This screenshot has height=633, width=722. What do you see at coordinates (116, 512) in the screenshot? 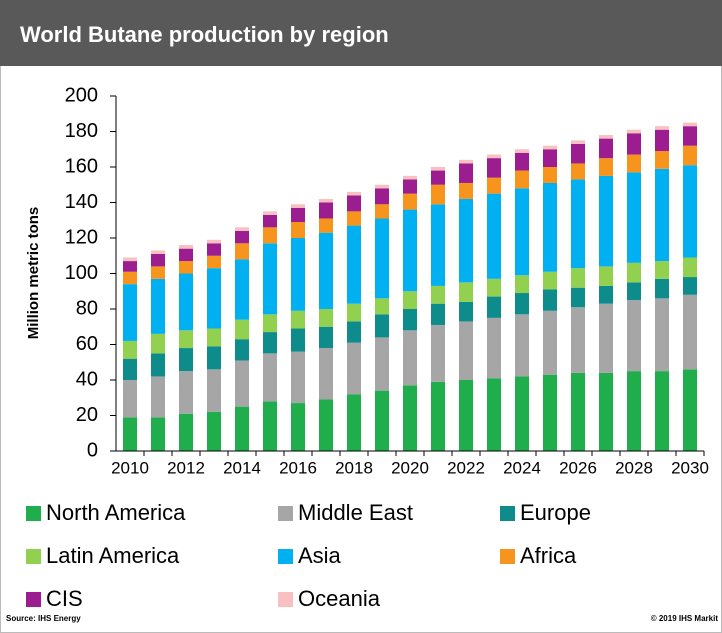
I see `legend-label: North America` at bounding box center [116, 512].